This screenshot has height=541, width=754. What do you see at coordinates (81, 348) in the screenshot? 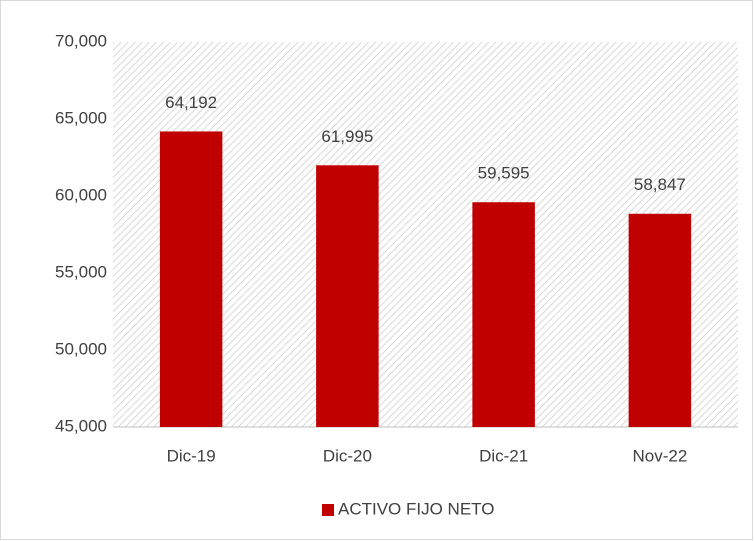
I see `y-tick-label: 50,000` at bounding box center [81, 348].